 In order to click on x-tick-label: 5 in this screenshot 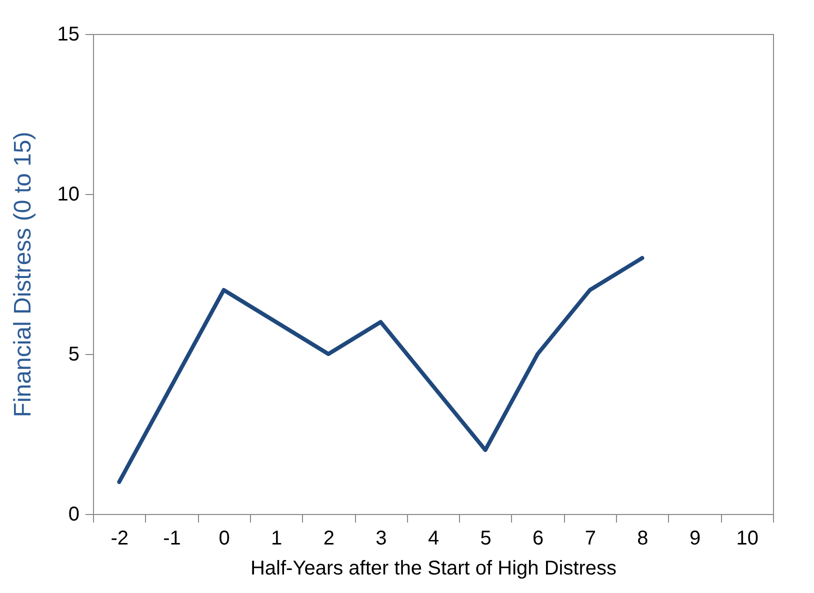, I will do `click(486, 539)`.